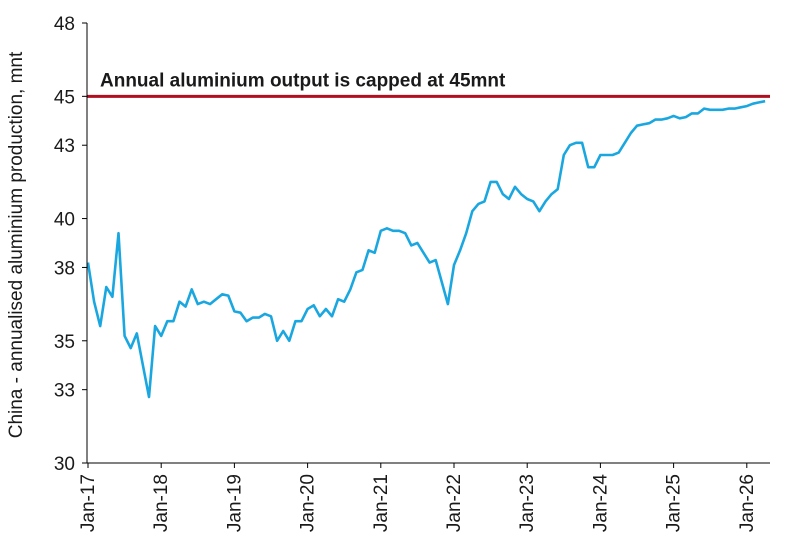 The height and width of the screenshot is (551, 800). I want to click on x-tick-label: Jan-20, so click(308, 503).